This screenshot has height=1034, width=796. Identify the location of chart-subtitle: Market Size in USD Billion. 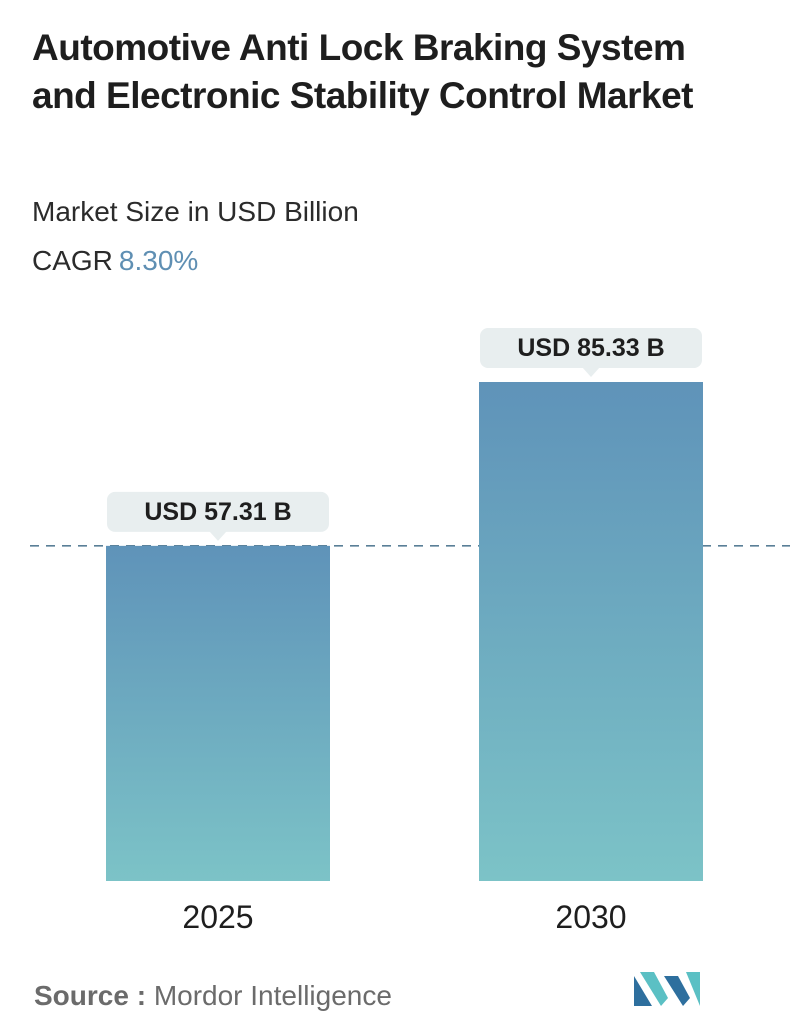
(195, 211).